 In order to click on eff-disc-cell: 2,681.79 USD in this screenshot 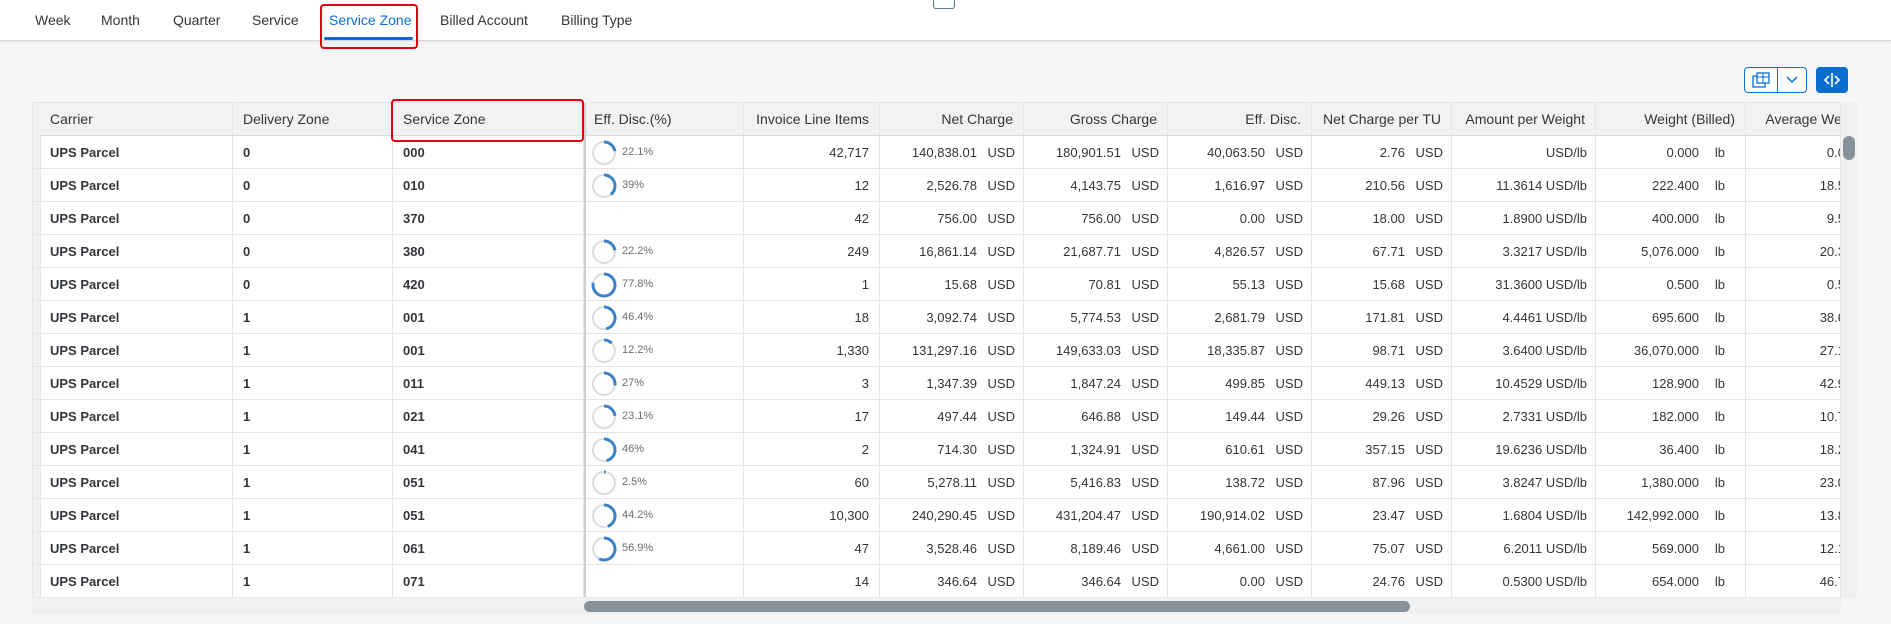, I will do `click(1240, 317)`.